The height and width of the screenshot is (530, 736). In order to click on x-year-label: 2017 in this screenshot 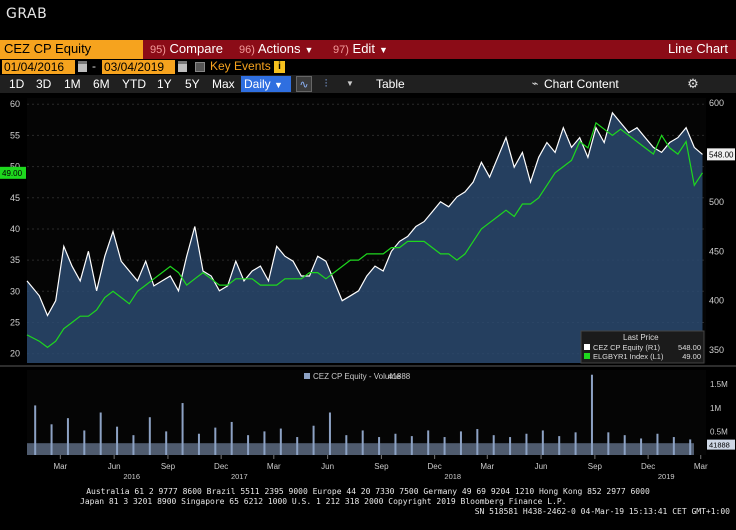, I will do `click(239, 476)`.